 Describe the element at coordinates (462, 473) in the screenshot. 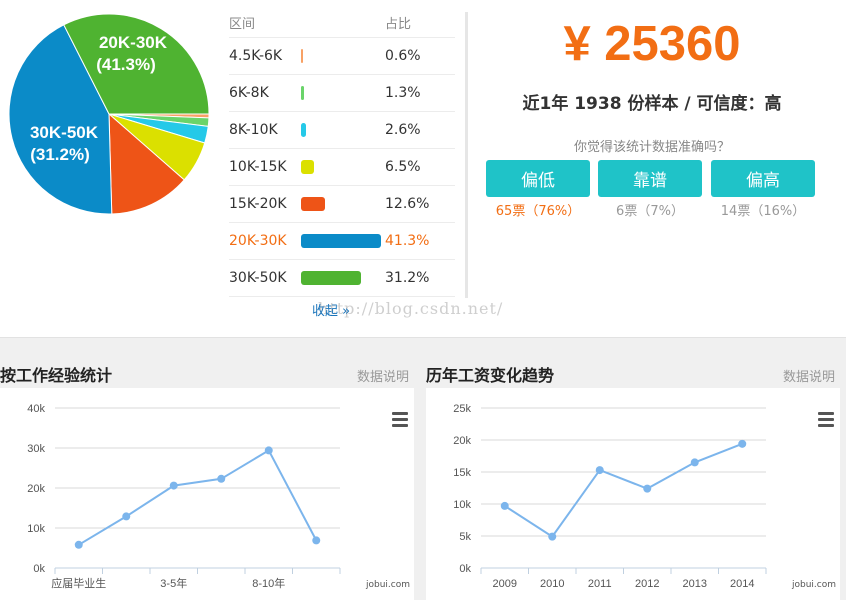

I see `y-tick-label: 15k` at that location.